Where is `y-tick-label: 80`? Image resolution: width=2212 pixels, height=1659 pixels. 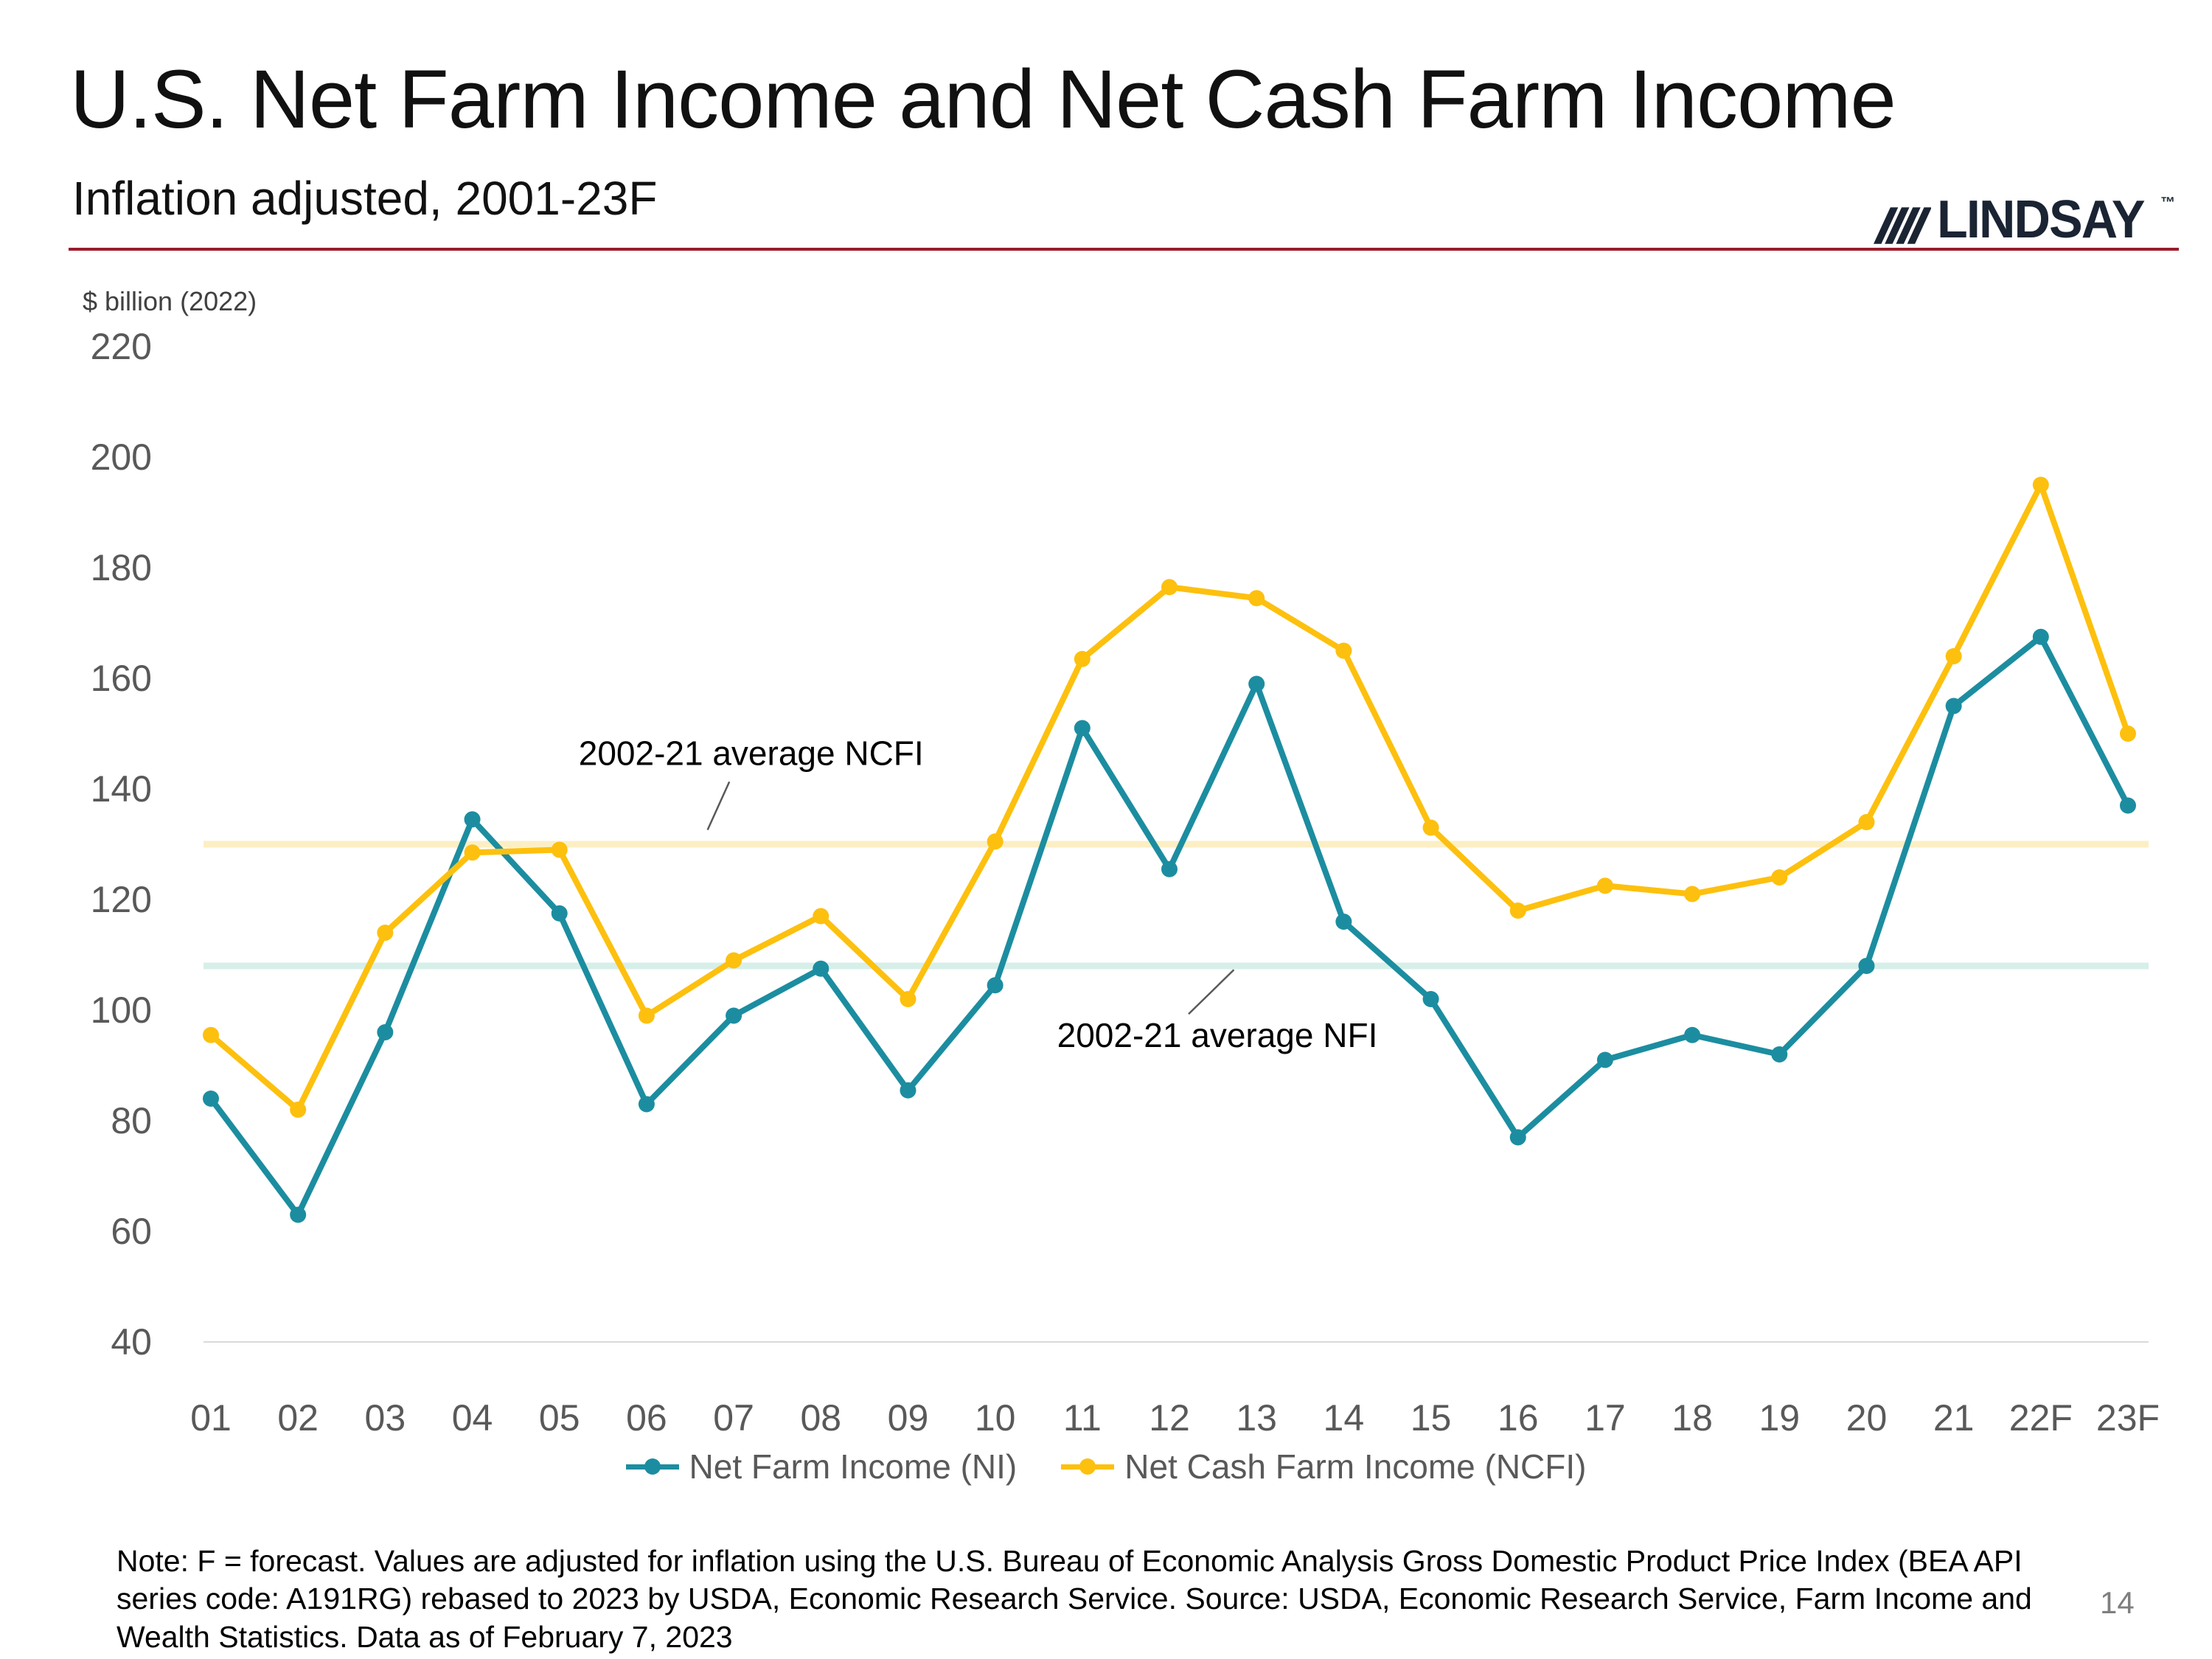 y-tick-label: 80 is located at coordinates (131, 1120).